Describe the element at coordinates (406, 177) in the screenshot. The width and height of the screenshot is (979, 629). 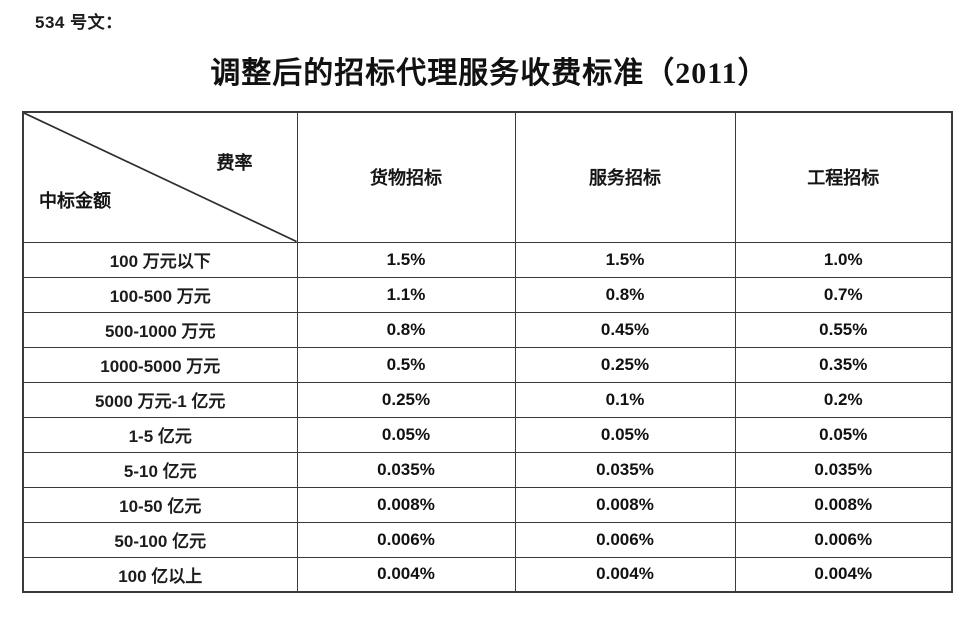
I see `column-header-goods-bidding: 货物招标` at that location.